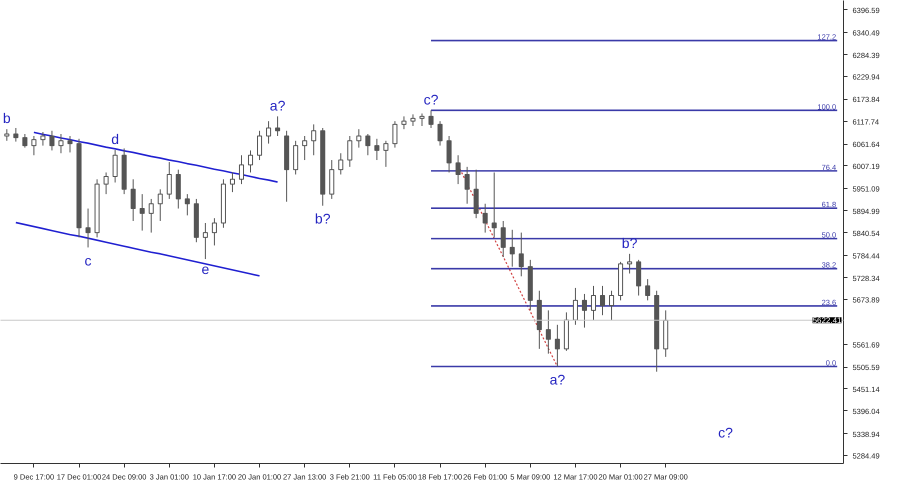 This screenshot has width=900, height=485. What do you see at coordinates (827, 321) in the screenshot?
I see `ref-line-label: 5622.41` at bounding box center [827, 321].